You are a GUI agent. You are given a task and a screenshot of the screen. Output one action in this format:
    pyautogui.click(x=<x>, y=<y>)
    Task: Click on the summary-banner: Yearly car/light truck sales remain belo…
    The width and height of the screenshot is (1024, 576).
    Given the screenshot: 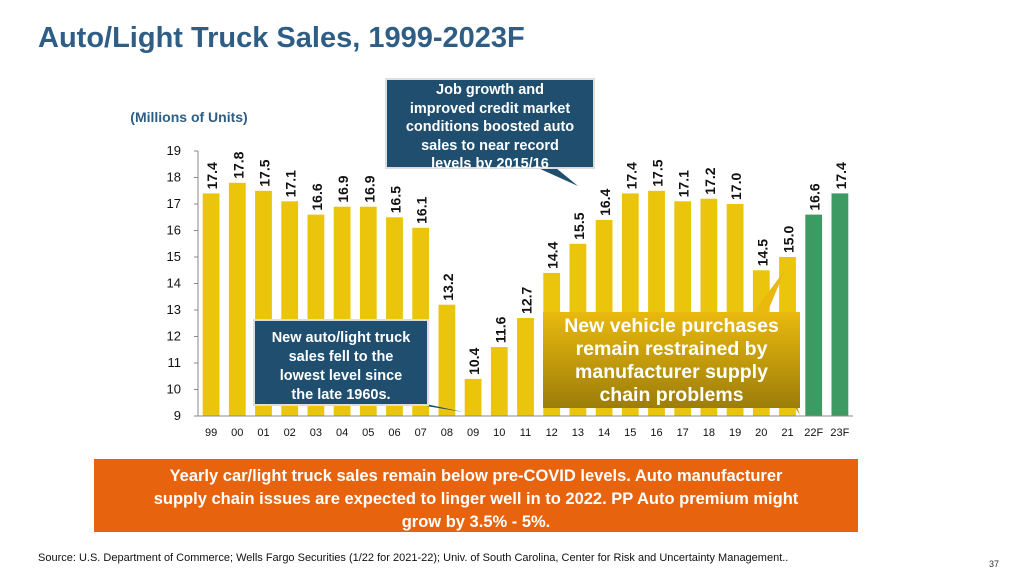 What is the action you would take?
    pyautogui.click(x=476, y=495)
    